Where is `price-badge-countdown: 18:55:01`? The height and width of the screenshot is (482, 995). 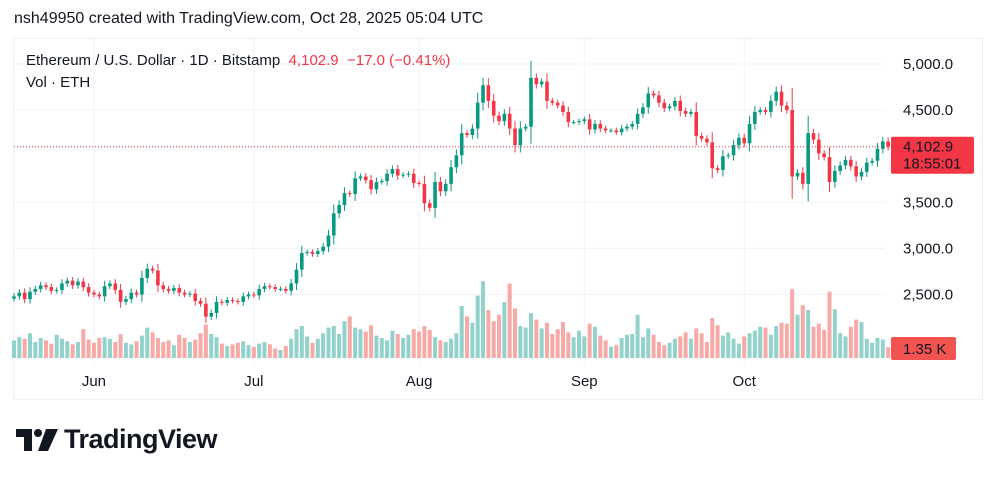 price-badge-countdown: 18:55:01 is located at coordinates (932, 164).